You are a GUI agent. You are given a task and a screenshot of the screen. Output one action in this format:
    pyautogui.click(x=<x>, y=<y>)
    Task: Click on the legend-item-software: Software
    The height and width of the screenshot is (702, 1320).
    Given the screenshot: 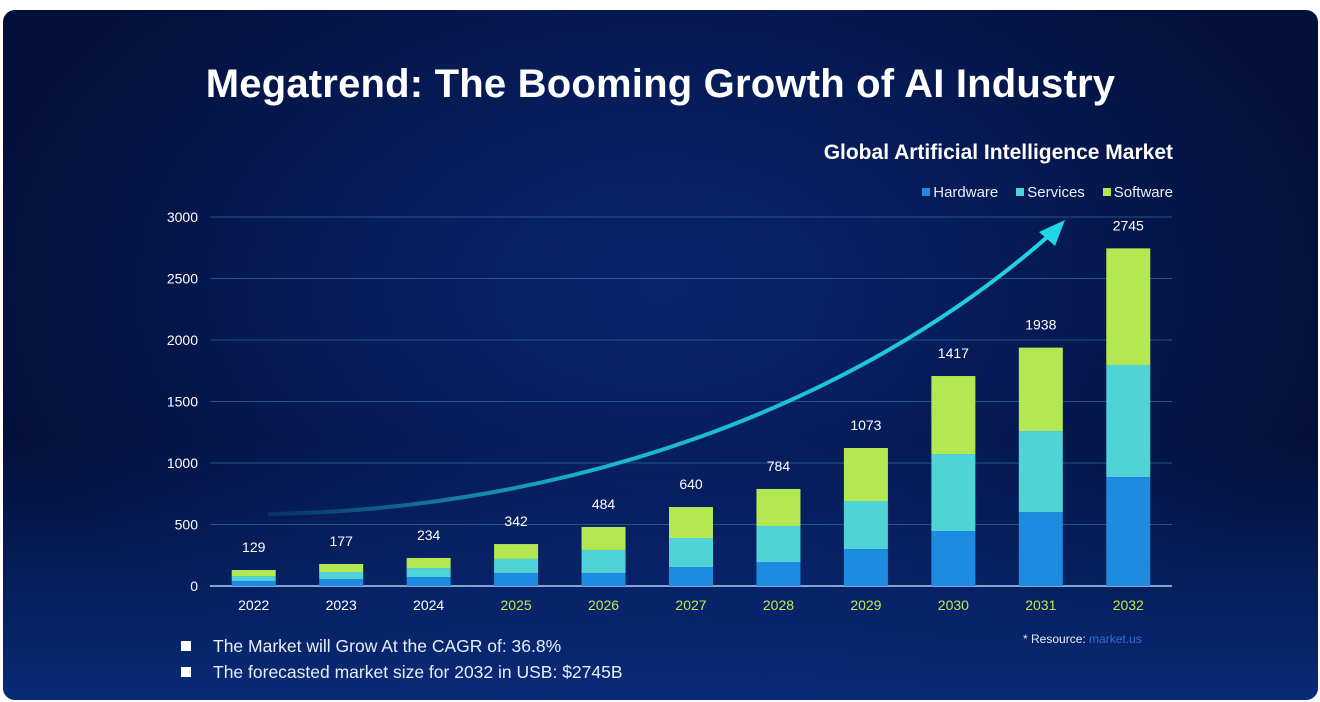 What is the action you would take?
    pyautogui.click(x=1137, y=192)
    